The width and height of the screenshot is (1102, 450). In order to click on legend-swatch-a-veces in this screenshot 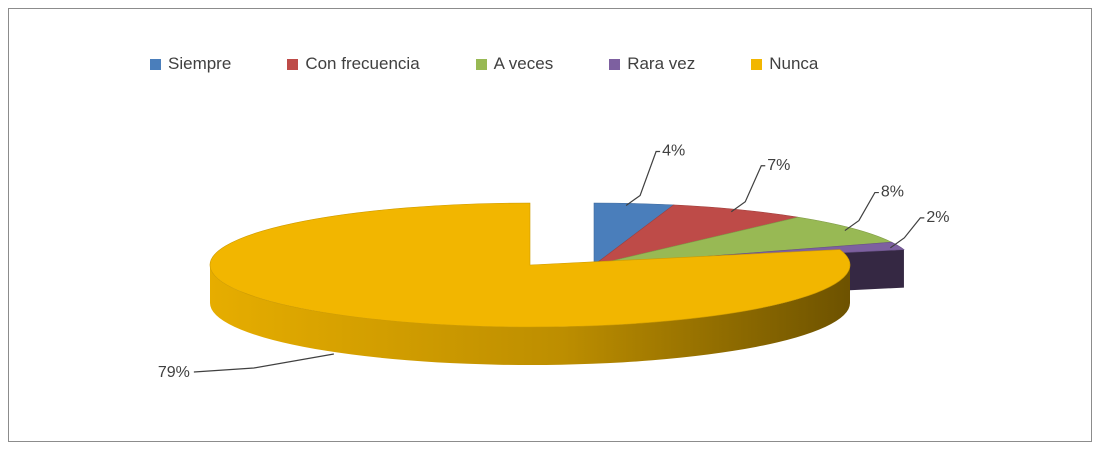, I will do `click(481, 64)`.